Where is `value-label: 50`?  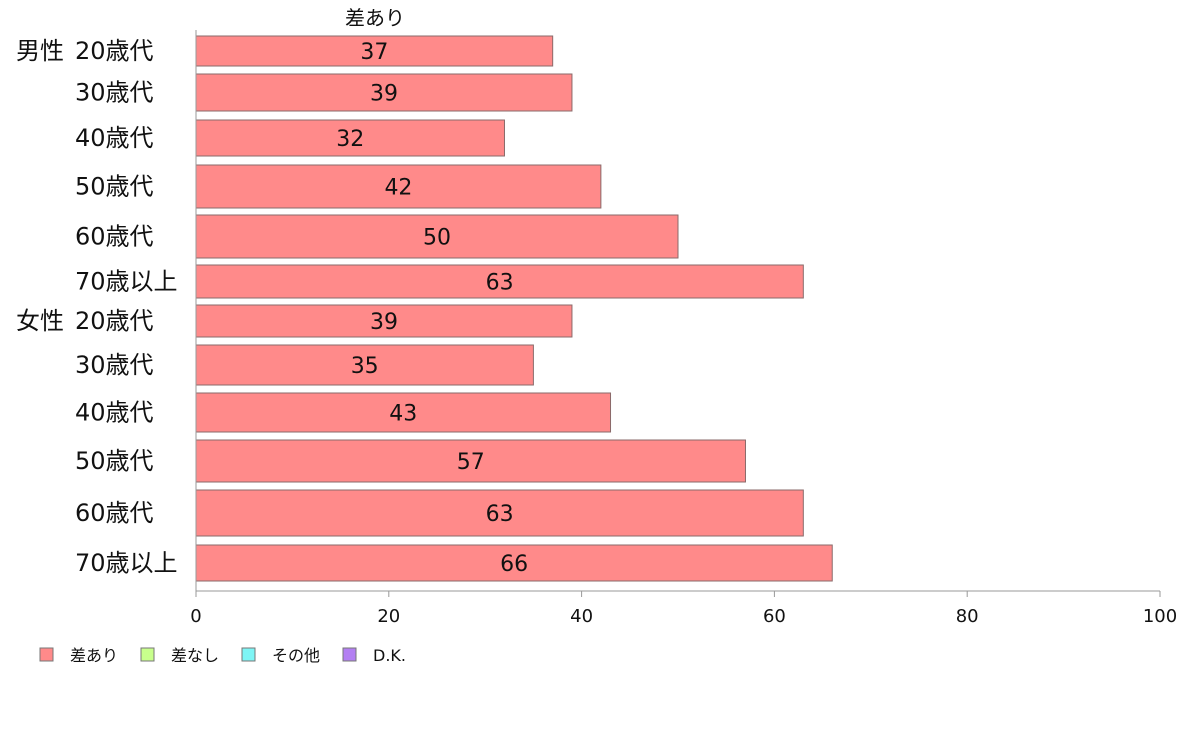 value-label: 50 is located at coordinates (437, 238).